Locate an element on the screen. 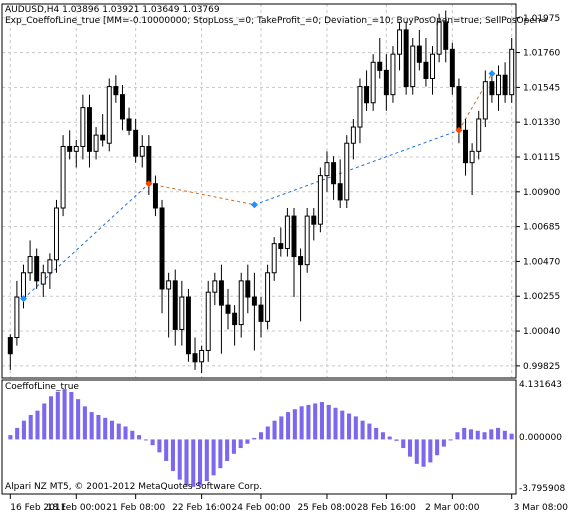  price-tick-label: 1.01330 is located at coordinates (541, 123).